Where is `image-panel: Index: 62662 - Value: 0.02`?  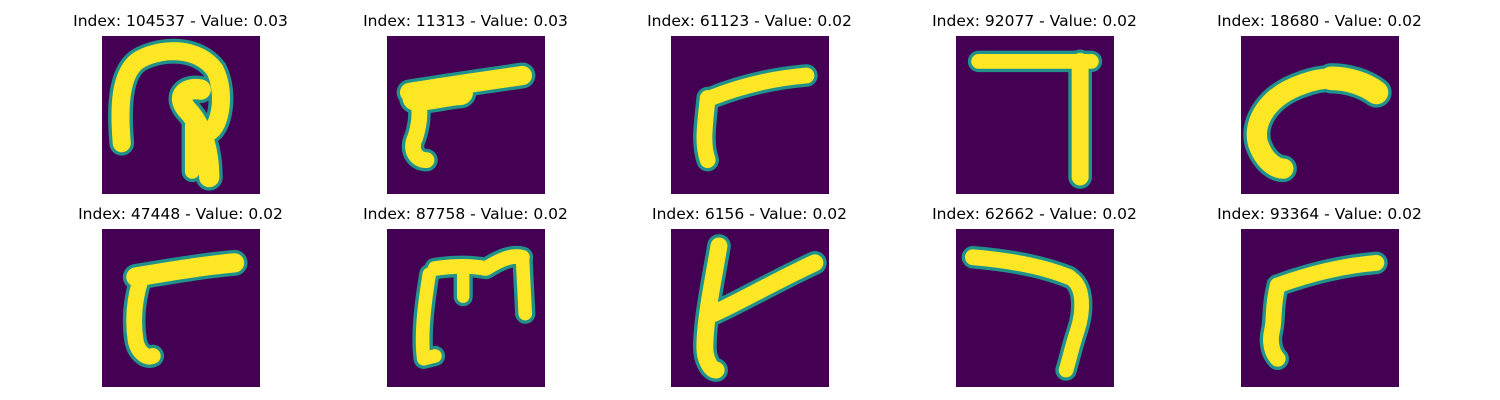 image-panel: Index: 62662 - Value: 0.02 is located at coordinates (1034, 295).